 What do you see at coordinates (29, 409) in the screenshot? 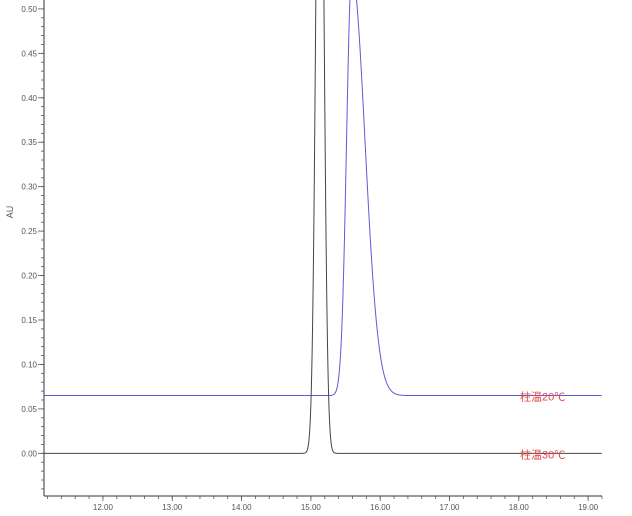
I see `y-tick-label: 0.05` at bounding box center [29, 409].